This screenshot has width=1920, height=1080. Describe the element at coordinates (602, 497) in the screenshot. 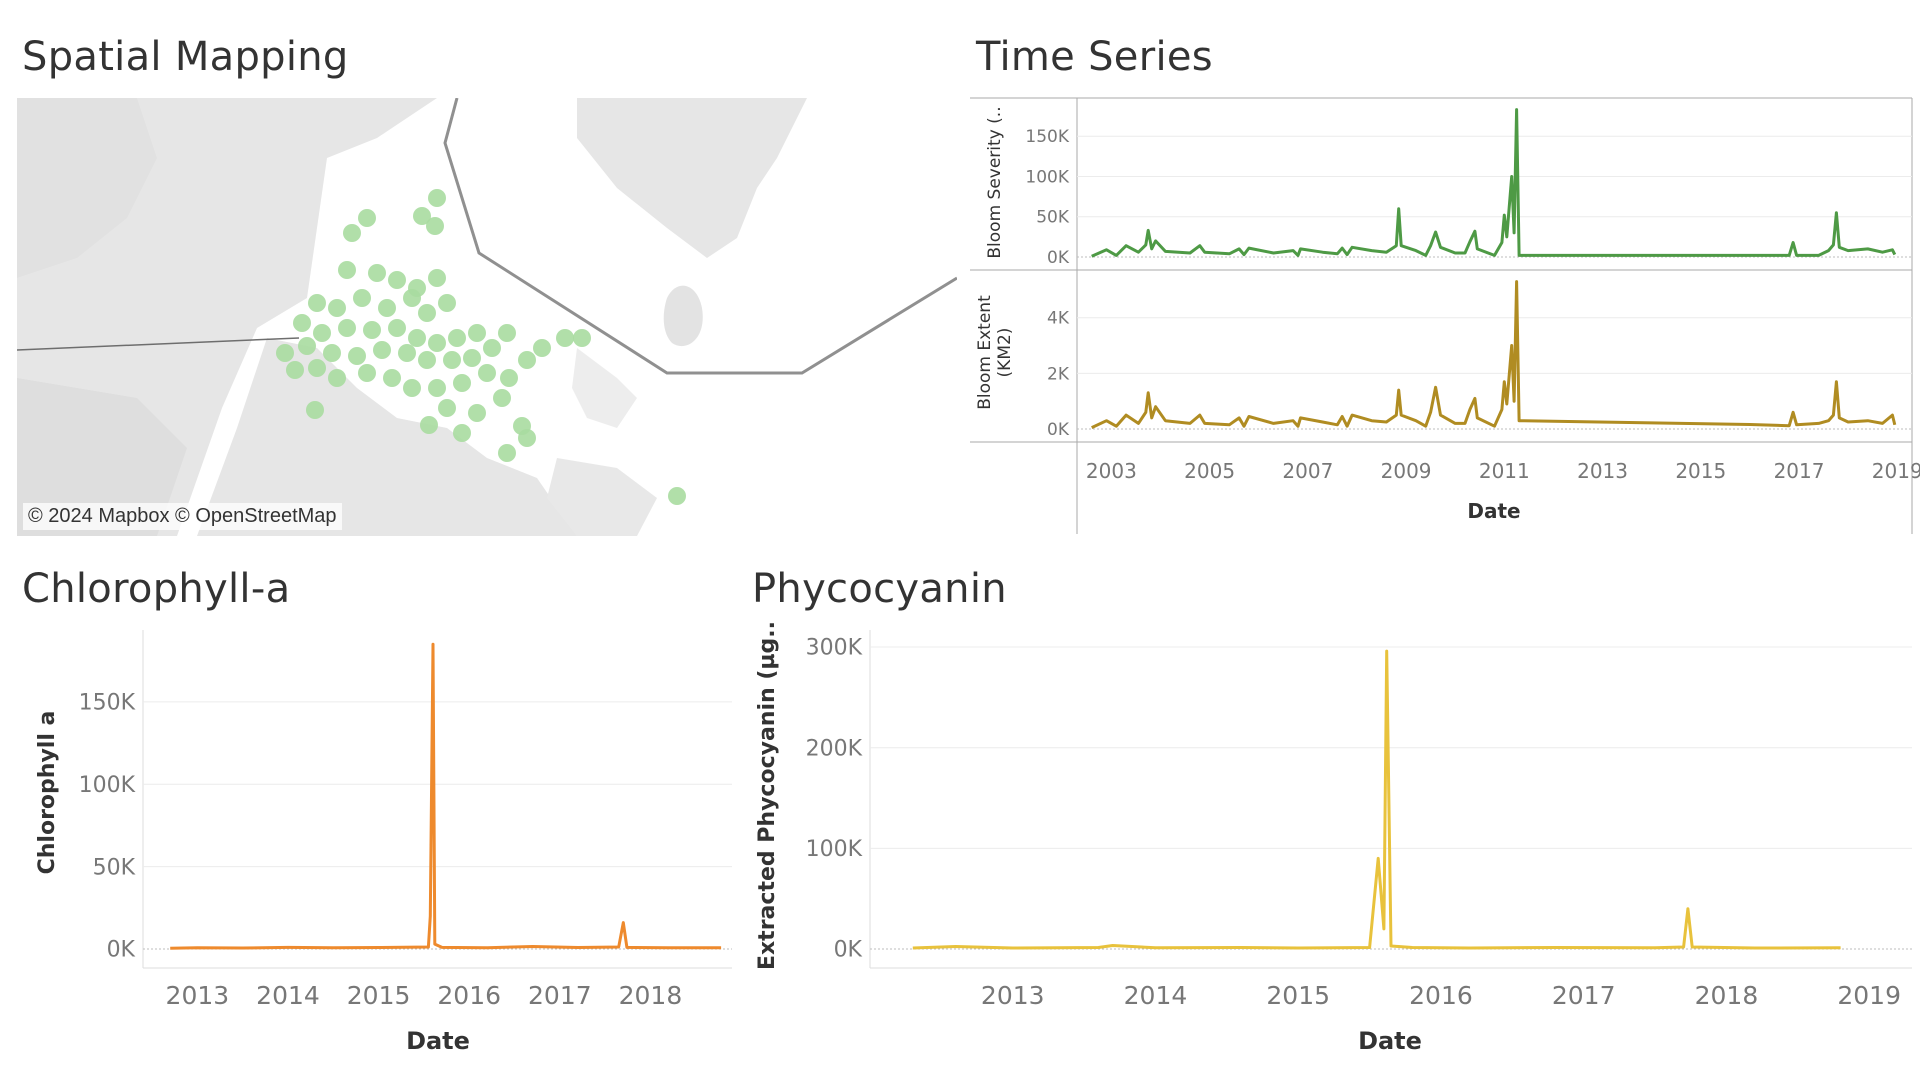

I see `land-south` at that location.